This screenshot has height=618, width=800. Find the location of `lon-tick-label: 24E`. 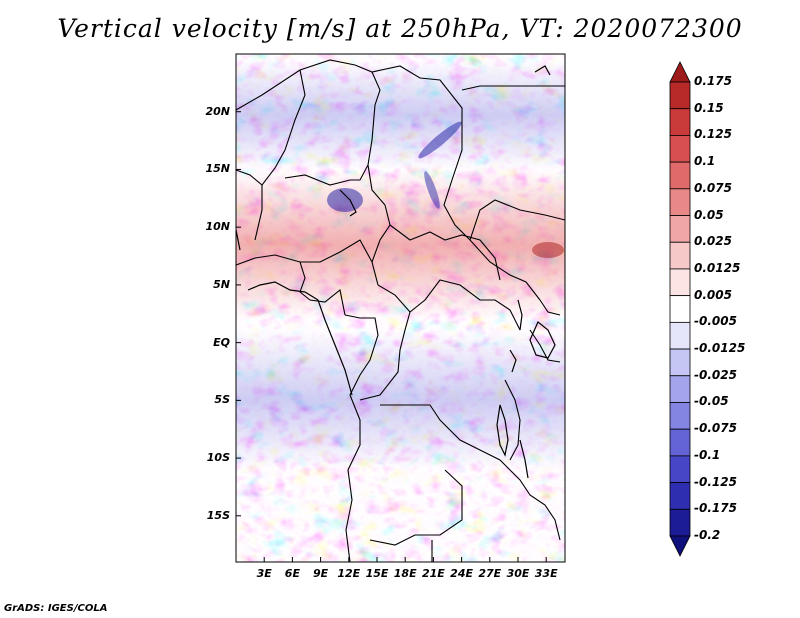

lon-tick-label: 24E is located at coordinates (461, 573).